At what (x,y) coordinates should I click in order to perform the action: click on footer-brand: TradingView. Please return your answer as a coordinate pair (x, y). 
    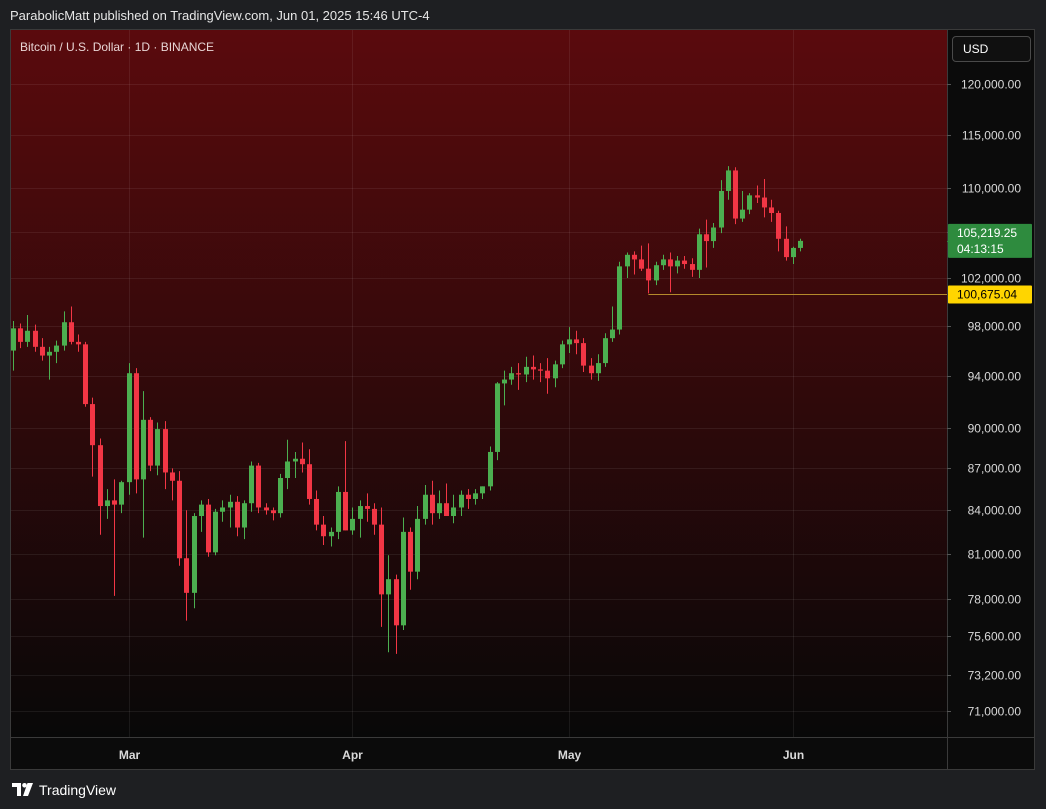
    Looking at the image, I should click on (64, 790).